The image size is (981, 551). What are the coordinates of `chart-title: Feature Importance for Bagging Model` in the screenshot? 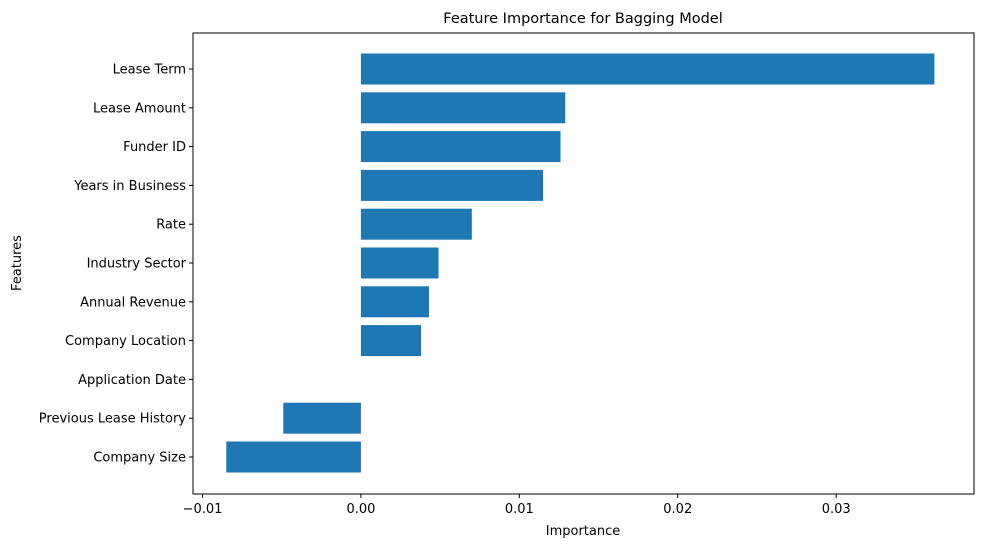 It's located at (582, 19).